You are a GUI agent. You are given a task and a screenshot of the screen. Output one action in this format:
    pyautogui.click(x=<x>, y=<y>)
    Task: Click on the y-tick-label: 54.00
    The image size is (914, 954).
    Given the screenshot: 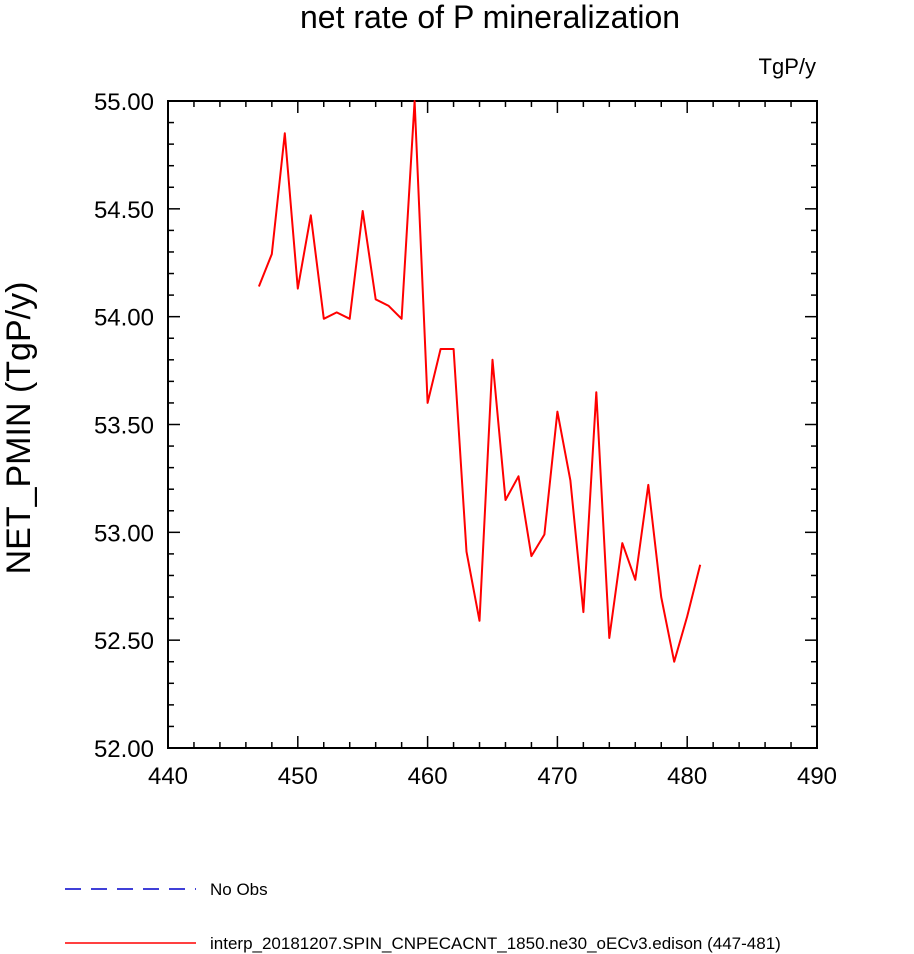 What is the action you would take?
    pyautogui.click(x=124, y=318)
    